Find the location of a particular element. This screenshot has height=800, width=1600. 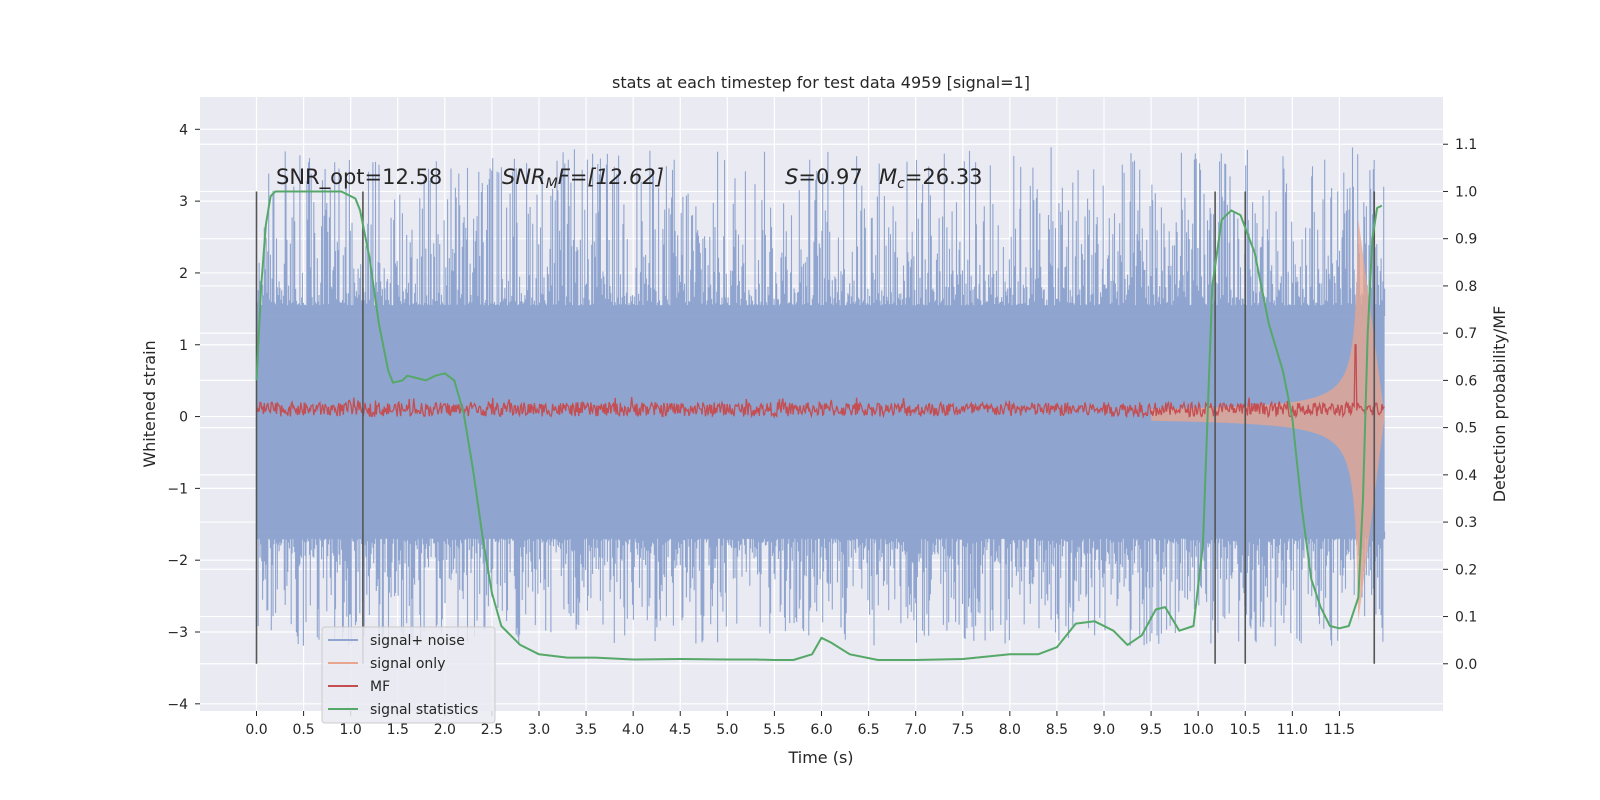

legend-box is located at coordinates (408, 675).